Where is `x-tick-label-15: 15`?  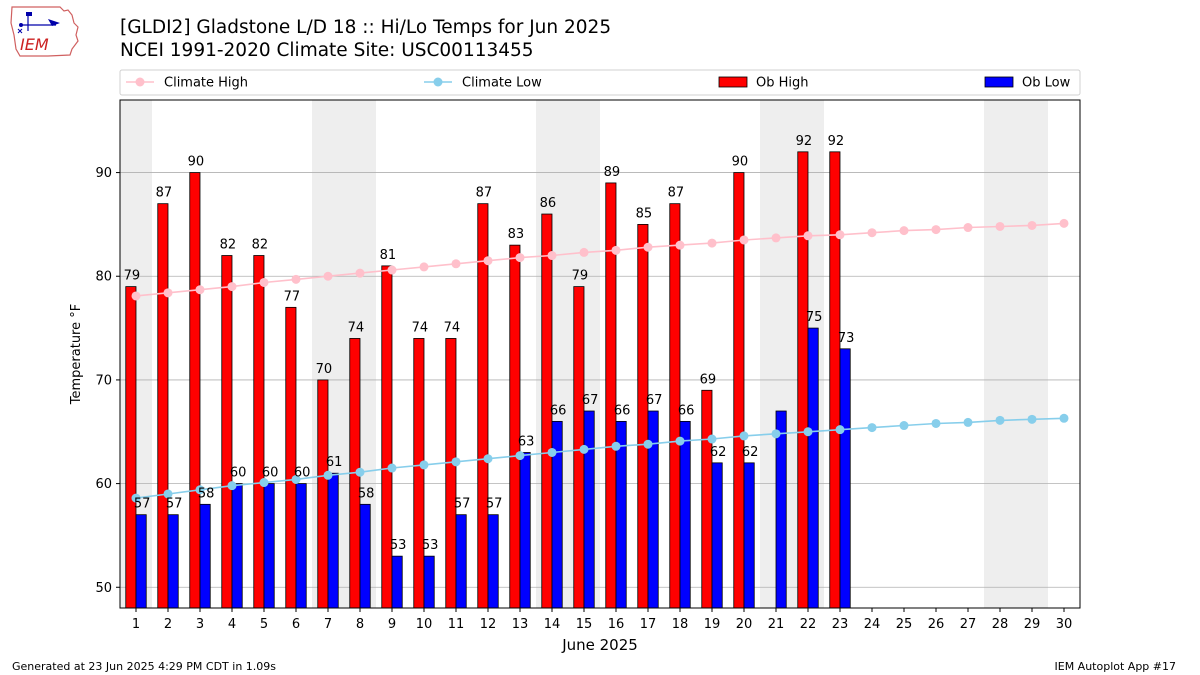
x-tick-label-15: 15 is located at coordinates (584, 624).